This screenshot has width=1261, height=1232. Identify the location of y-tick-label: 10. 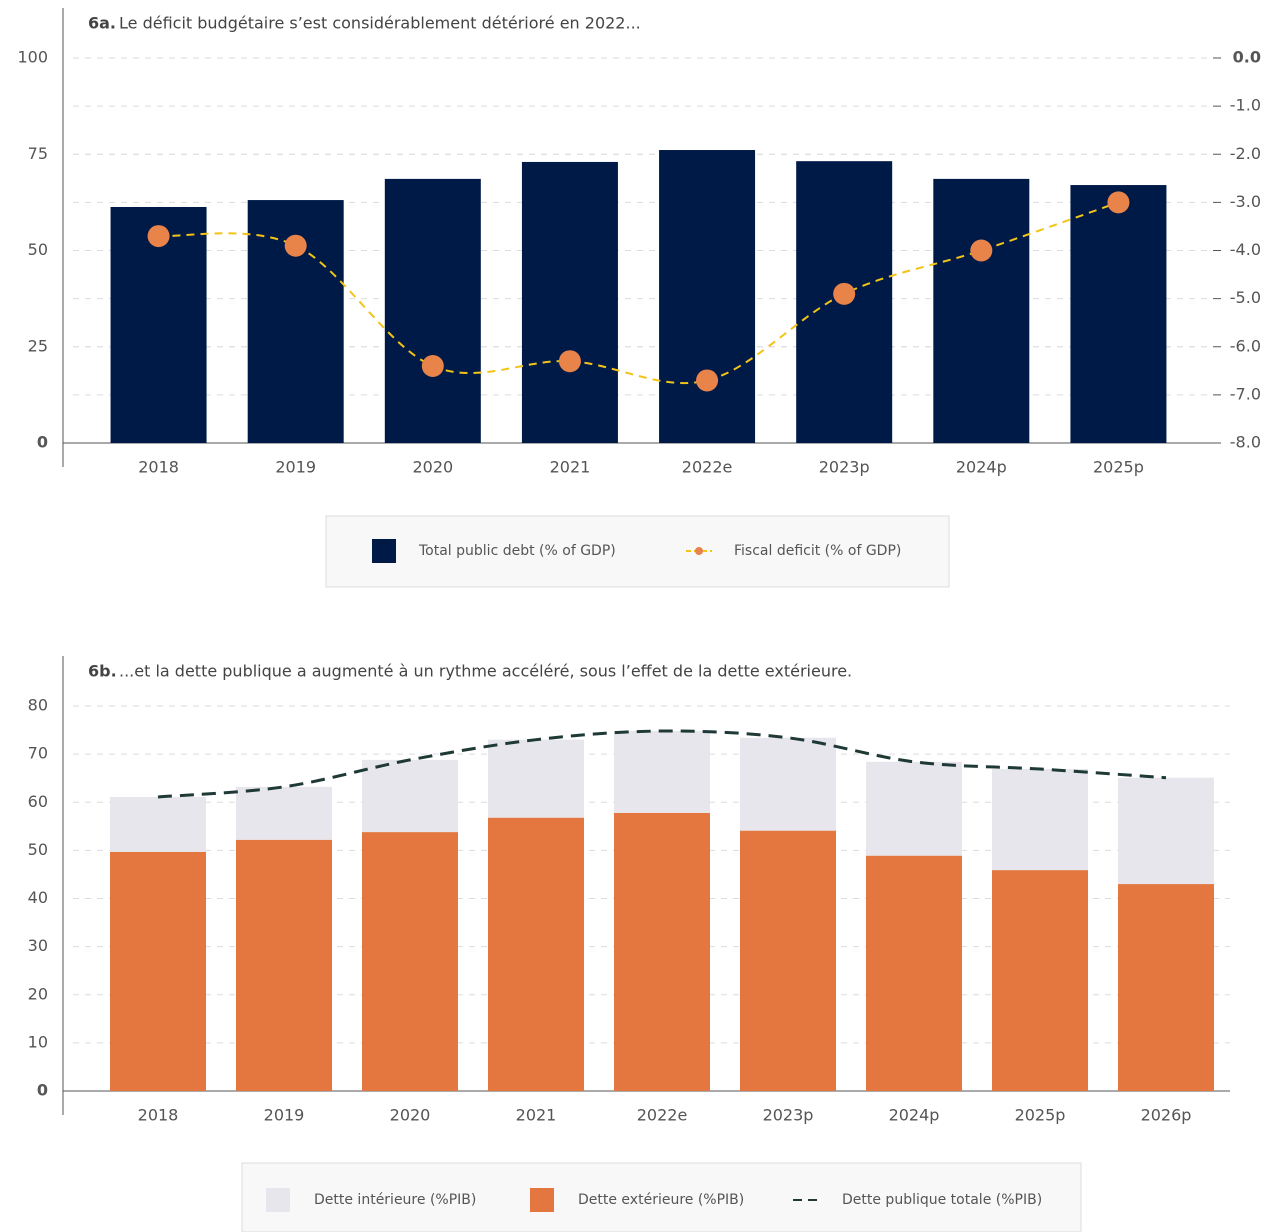
(38, 1041).